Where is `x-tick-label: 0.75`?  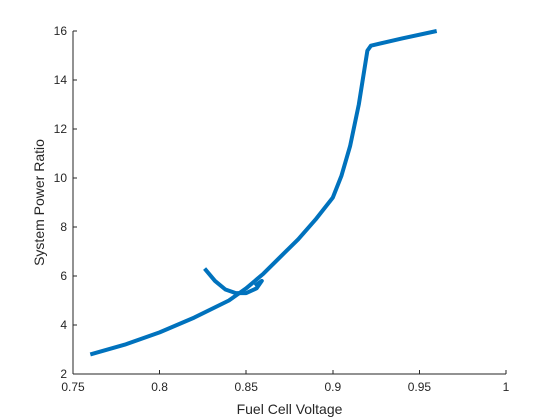 x-tick-label: 0.75 is located at coordinates (73, 387).